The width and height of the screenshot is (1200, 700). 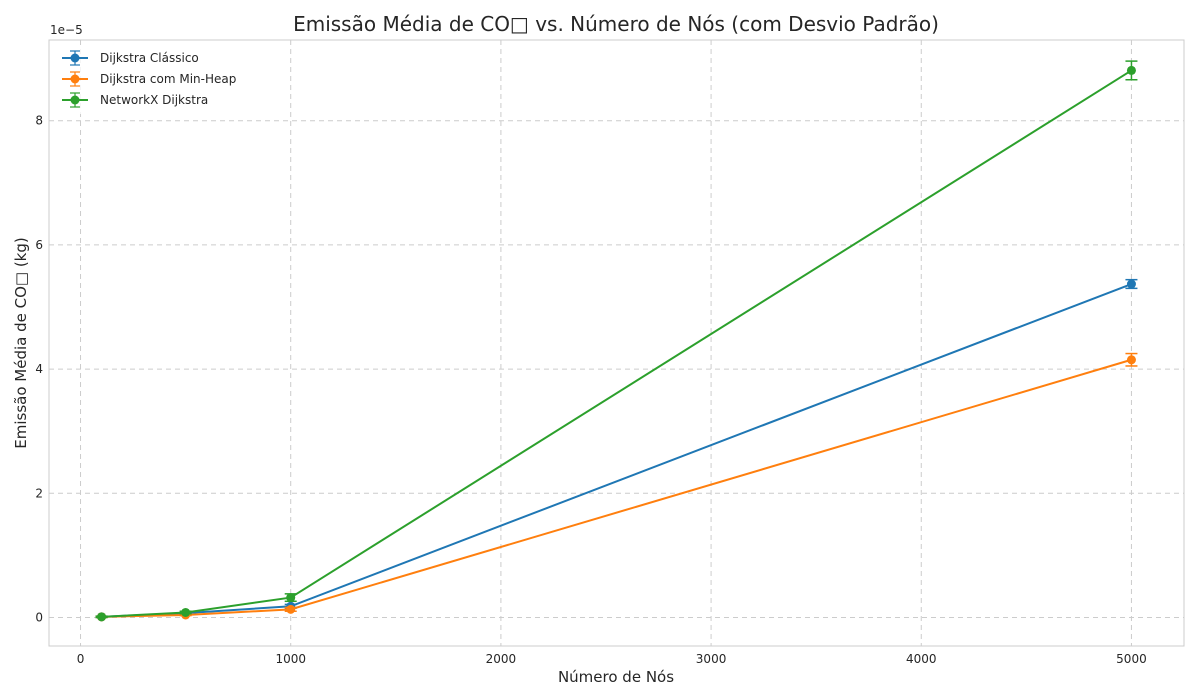 What do you see at coordinates (21, 343) in the screenshot?
I see `y-axis-label: Emissão Média de CO□ (kg)` at bounding box center [21, 343].